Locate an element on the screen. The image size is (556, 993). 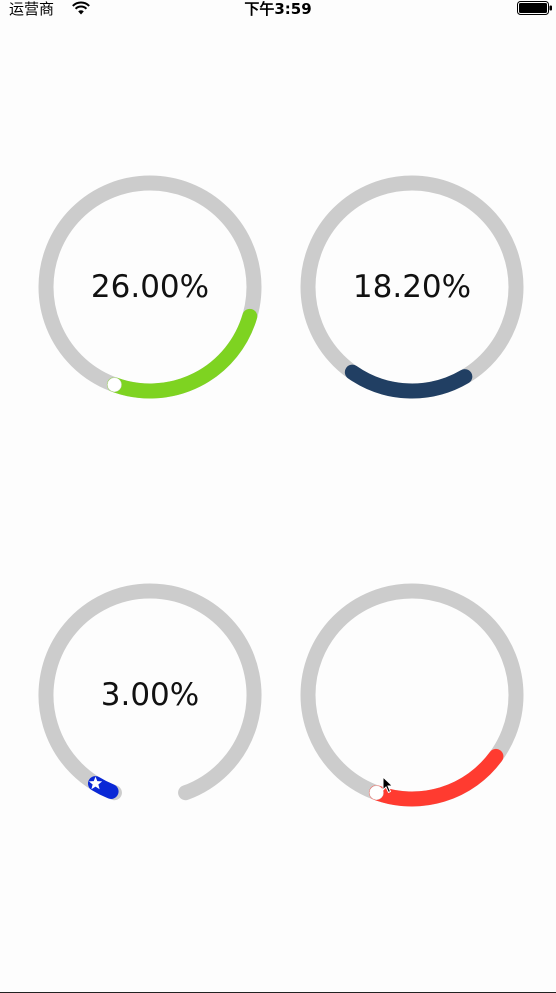
ring-4-thumb is located at coordinates (376, 792).